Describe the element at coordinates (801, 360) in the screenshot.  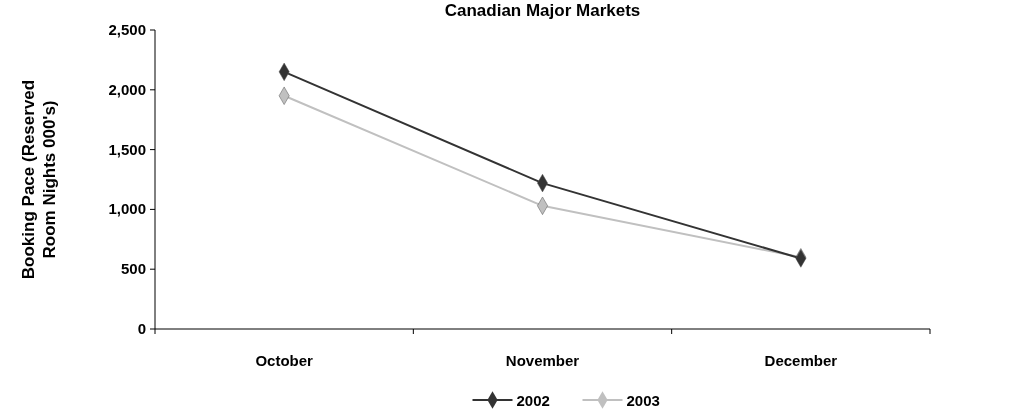
I see `x-tick-label: December` at that location.